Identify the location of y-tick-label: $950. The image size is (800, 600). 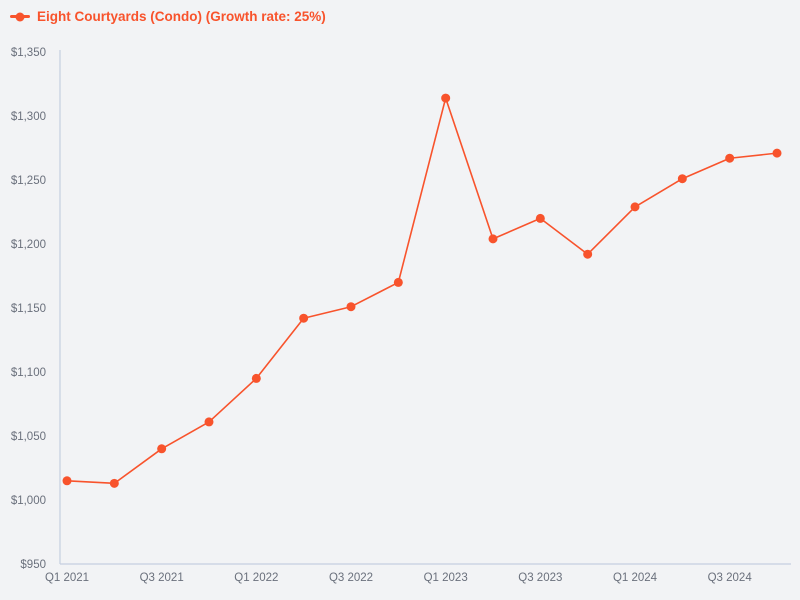
(33, 565).